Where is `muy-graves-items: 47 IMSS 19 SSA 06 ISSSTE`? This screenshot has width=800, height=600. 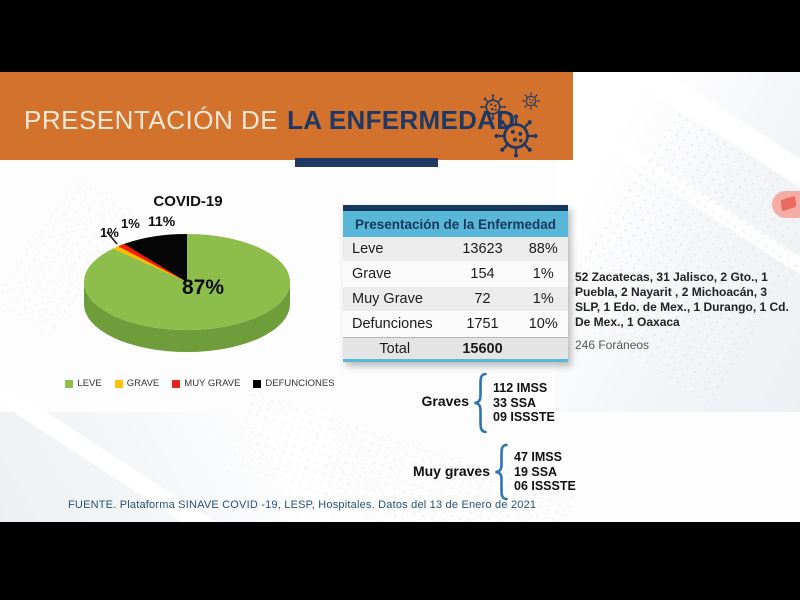 muy-graves-items: 47 IMSS 19 SSA 06 ISSSTE is located at coordinates (542, 472).